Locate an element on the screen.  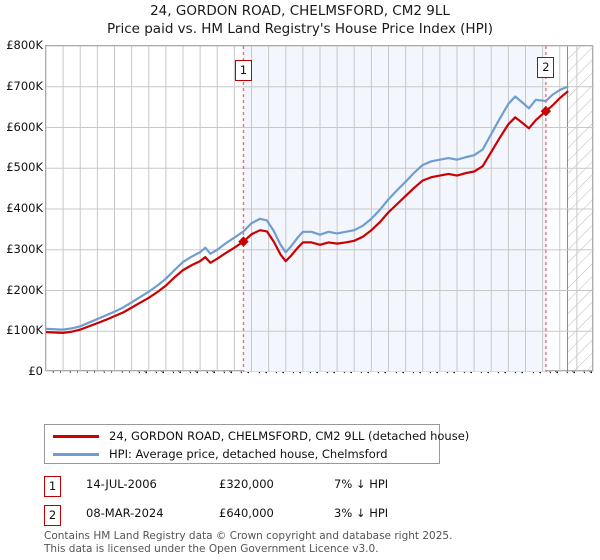
y-axis-tick-label: £500K is located at coordinates (24, 167).